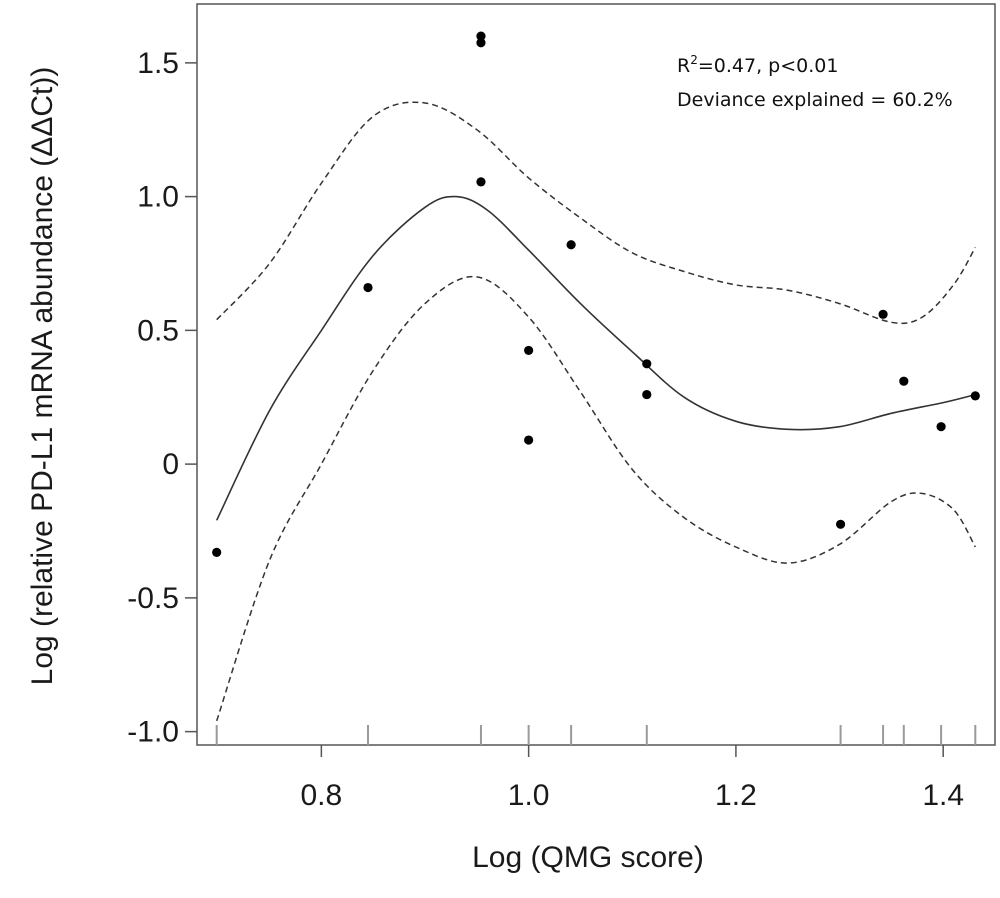 Image resolution: width=1000 pixels, height=898 pixels. Describe the element at coordinates (529, 795) in the screenshot. I see `x-tick-label: 1.0` at that location.